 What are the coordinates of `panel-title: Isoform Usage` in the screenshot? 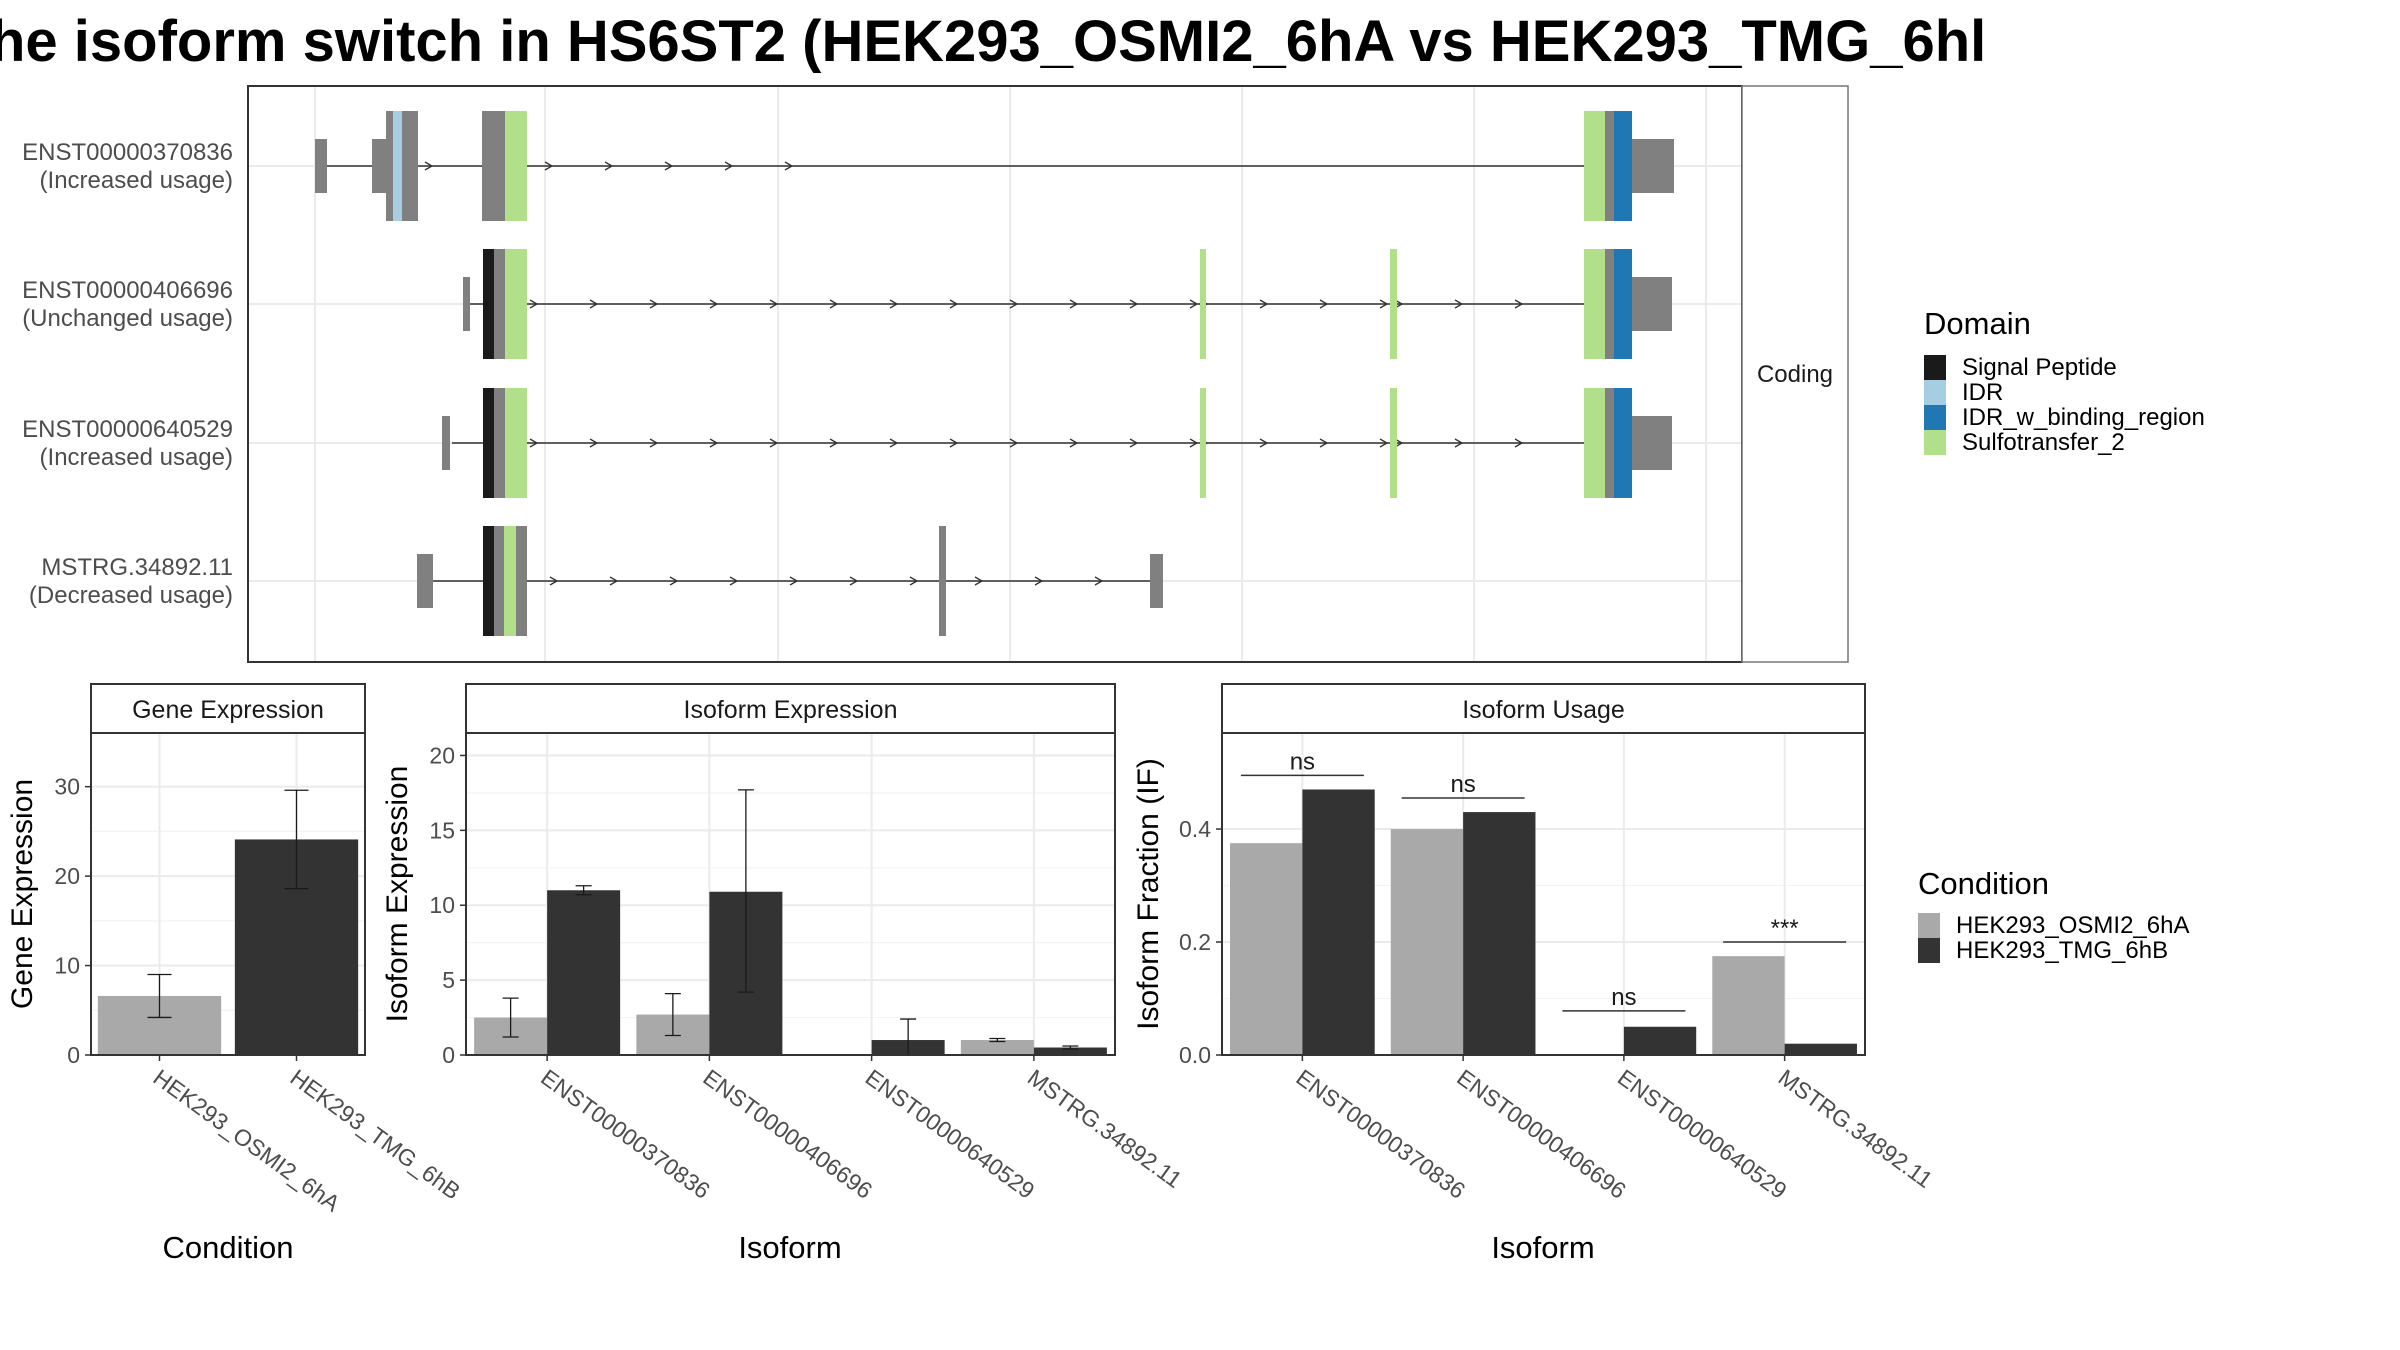 It's located at (1543, 710).